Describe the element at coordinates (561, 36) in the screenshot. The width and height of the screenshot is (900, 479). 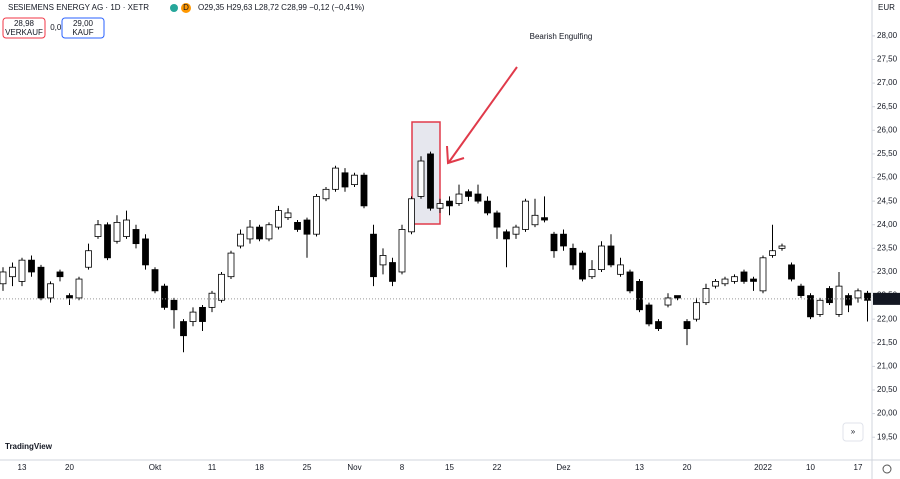
I see `annotation: Bearish Engulfing` at that location.